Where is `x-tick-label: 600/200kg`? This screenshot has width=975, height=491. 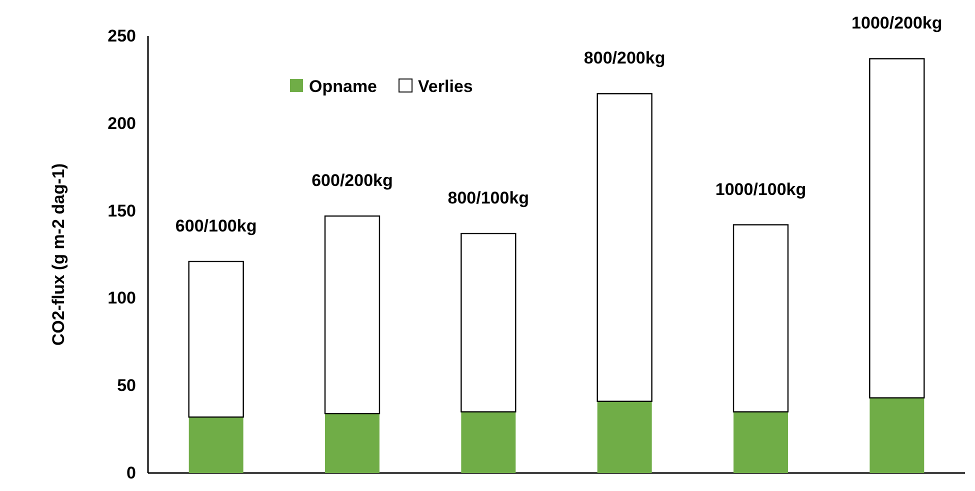
x-tick-label: 600/200kg is located at coordinates (352, 180).